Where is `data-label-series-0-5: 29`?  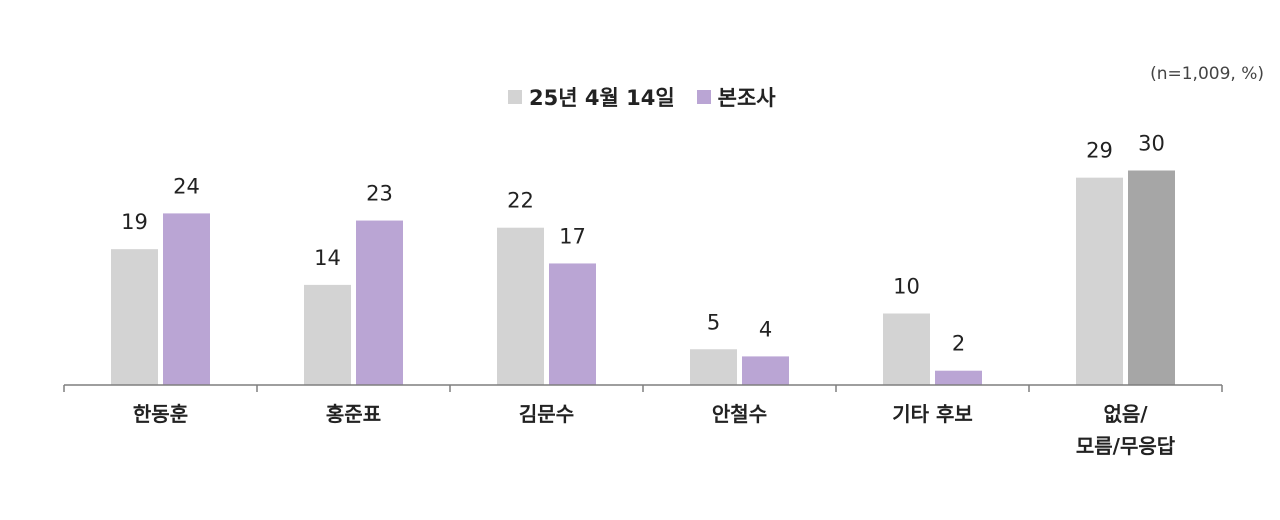 data-label-series-0-5: 29 is located at coordinates (1099, 151).